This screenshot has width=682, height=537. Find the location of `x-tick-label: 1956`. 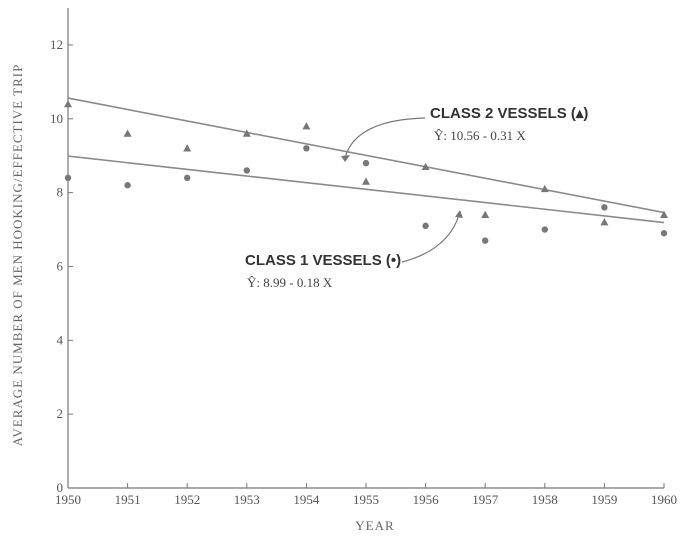

x-tick-label: 1956 is located at coordinates (426, 499).